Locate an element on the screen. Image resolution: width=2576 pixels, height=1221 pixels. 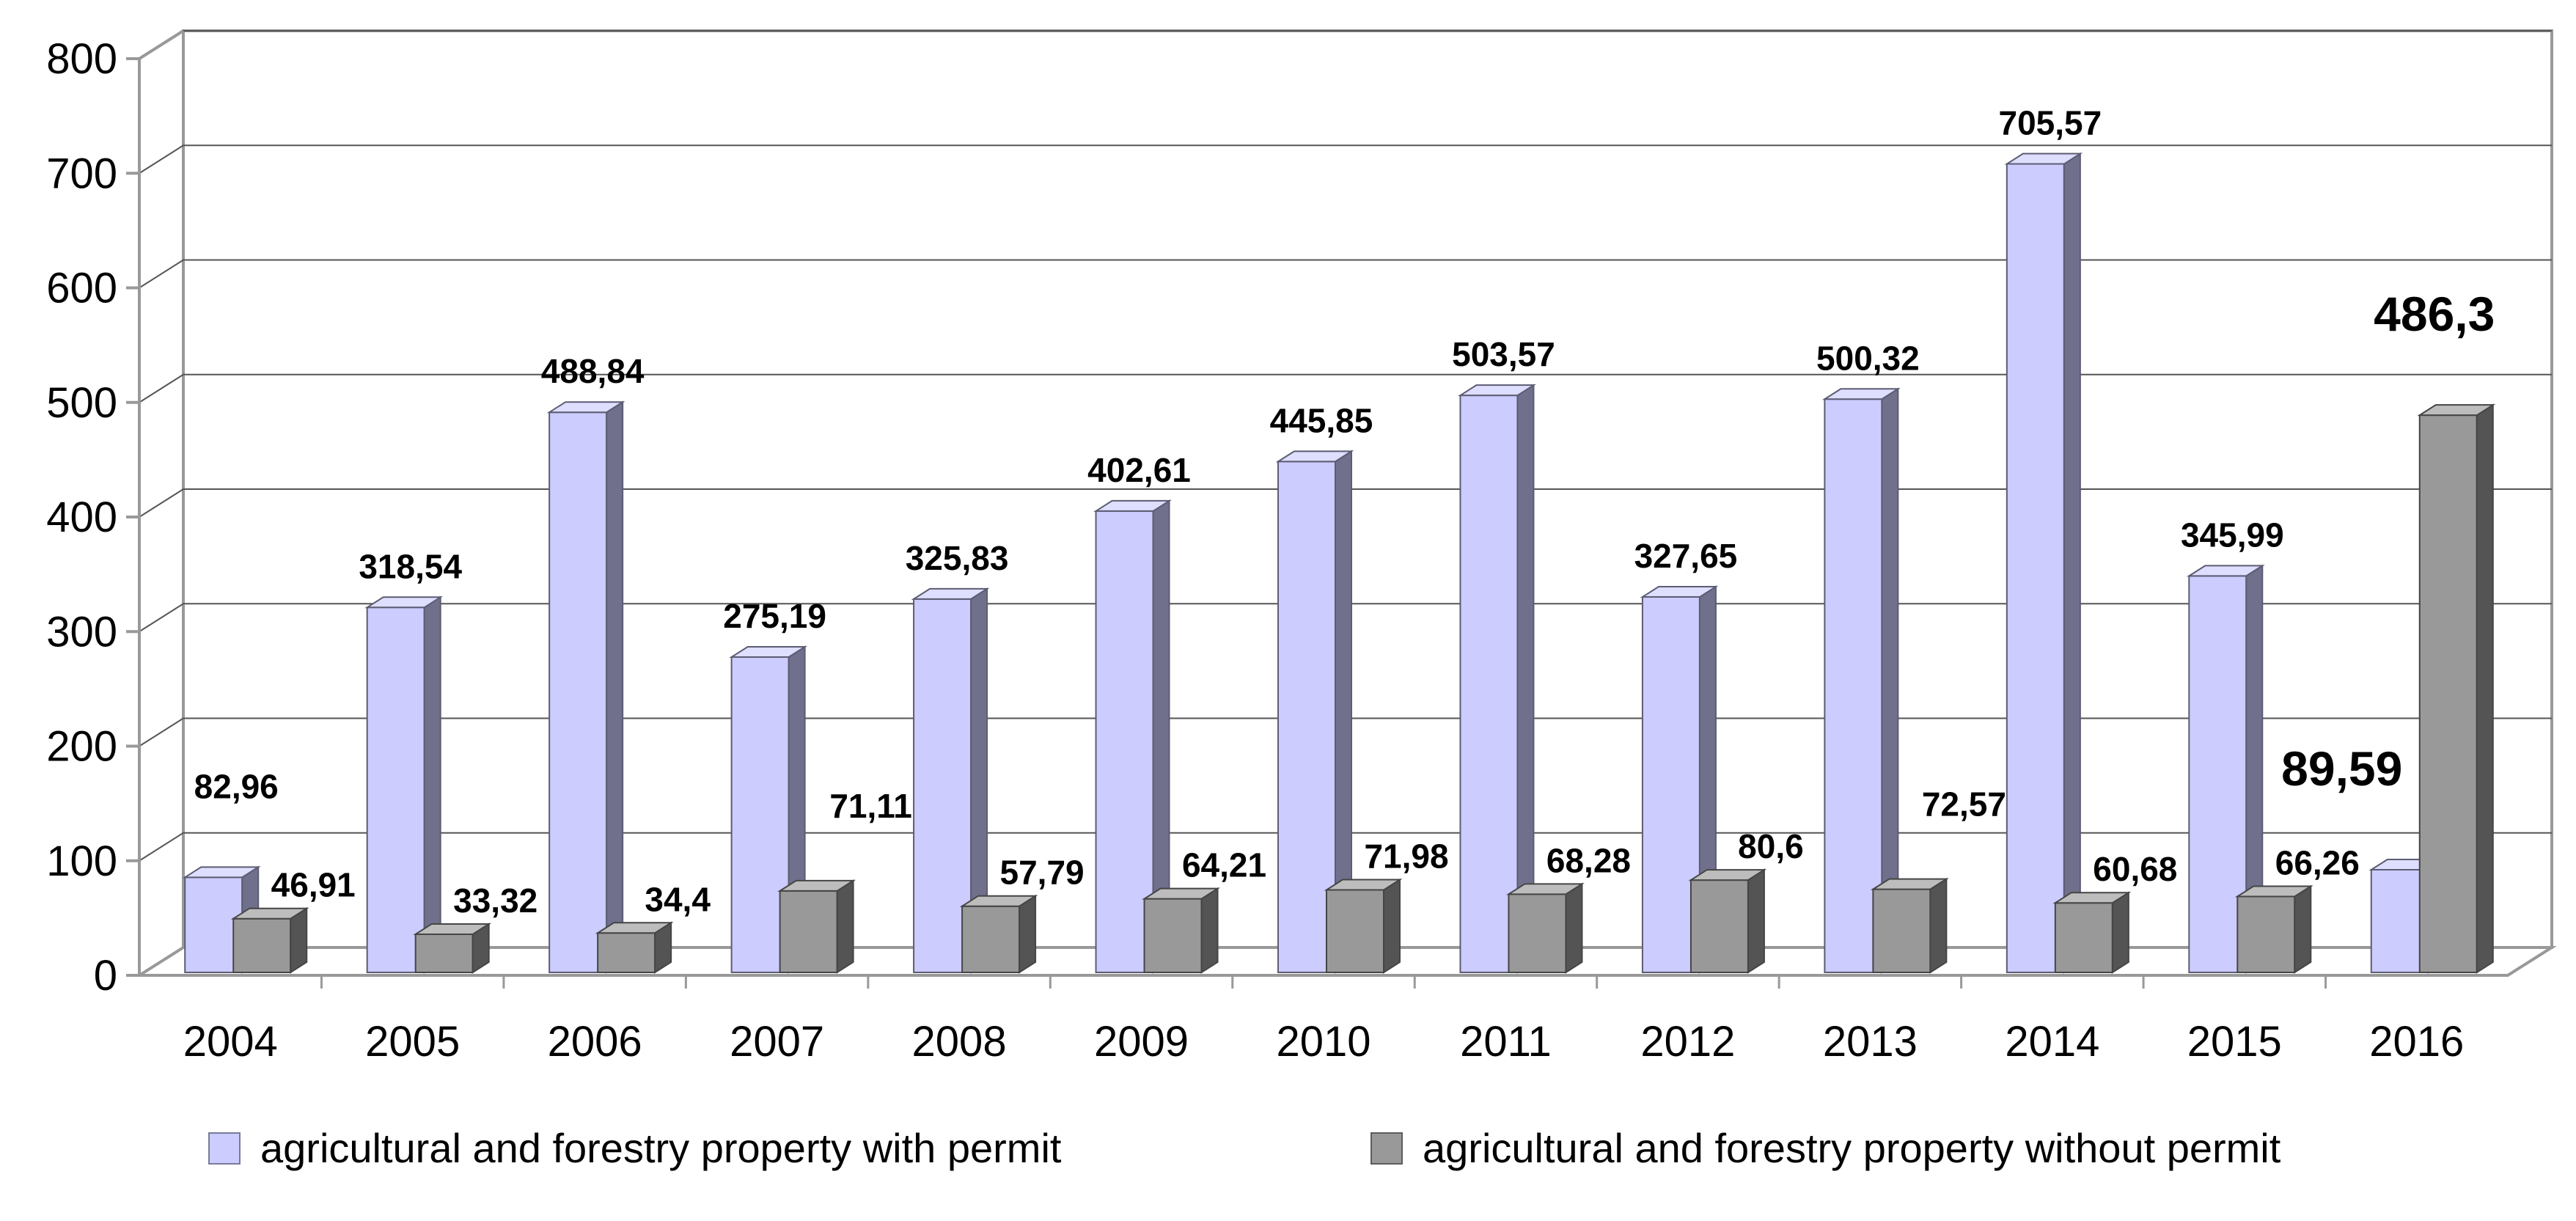
x-tick-label-2010: 2010 is located at coordinates (1323, 1042).